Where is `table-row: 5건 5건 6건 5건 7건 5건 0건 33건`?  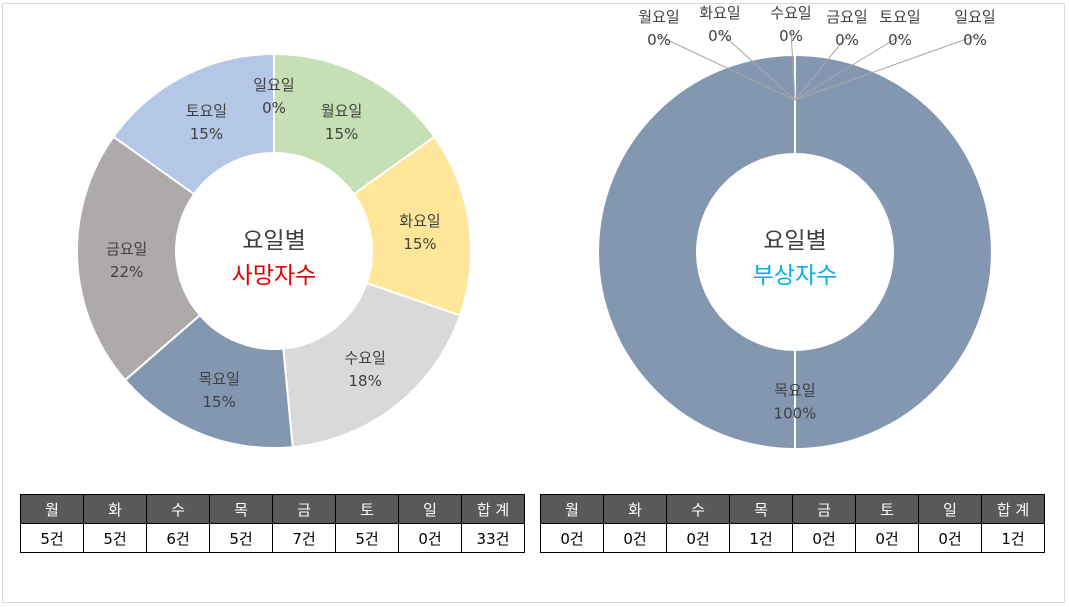
table-row: 5건 5건 6건 5건 7건 5건 0건 33건 is located at coordinates (272, 538).